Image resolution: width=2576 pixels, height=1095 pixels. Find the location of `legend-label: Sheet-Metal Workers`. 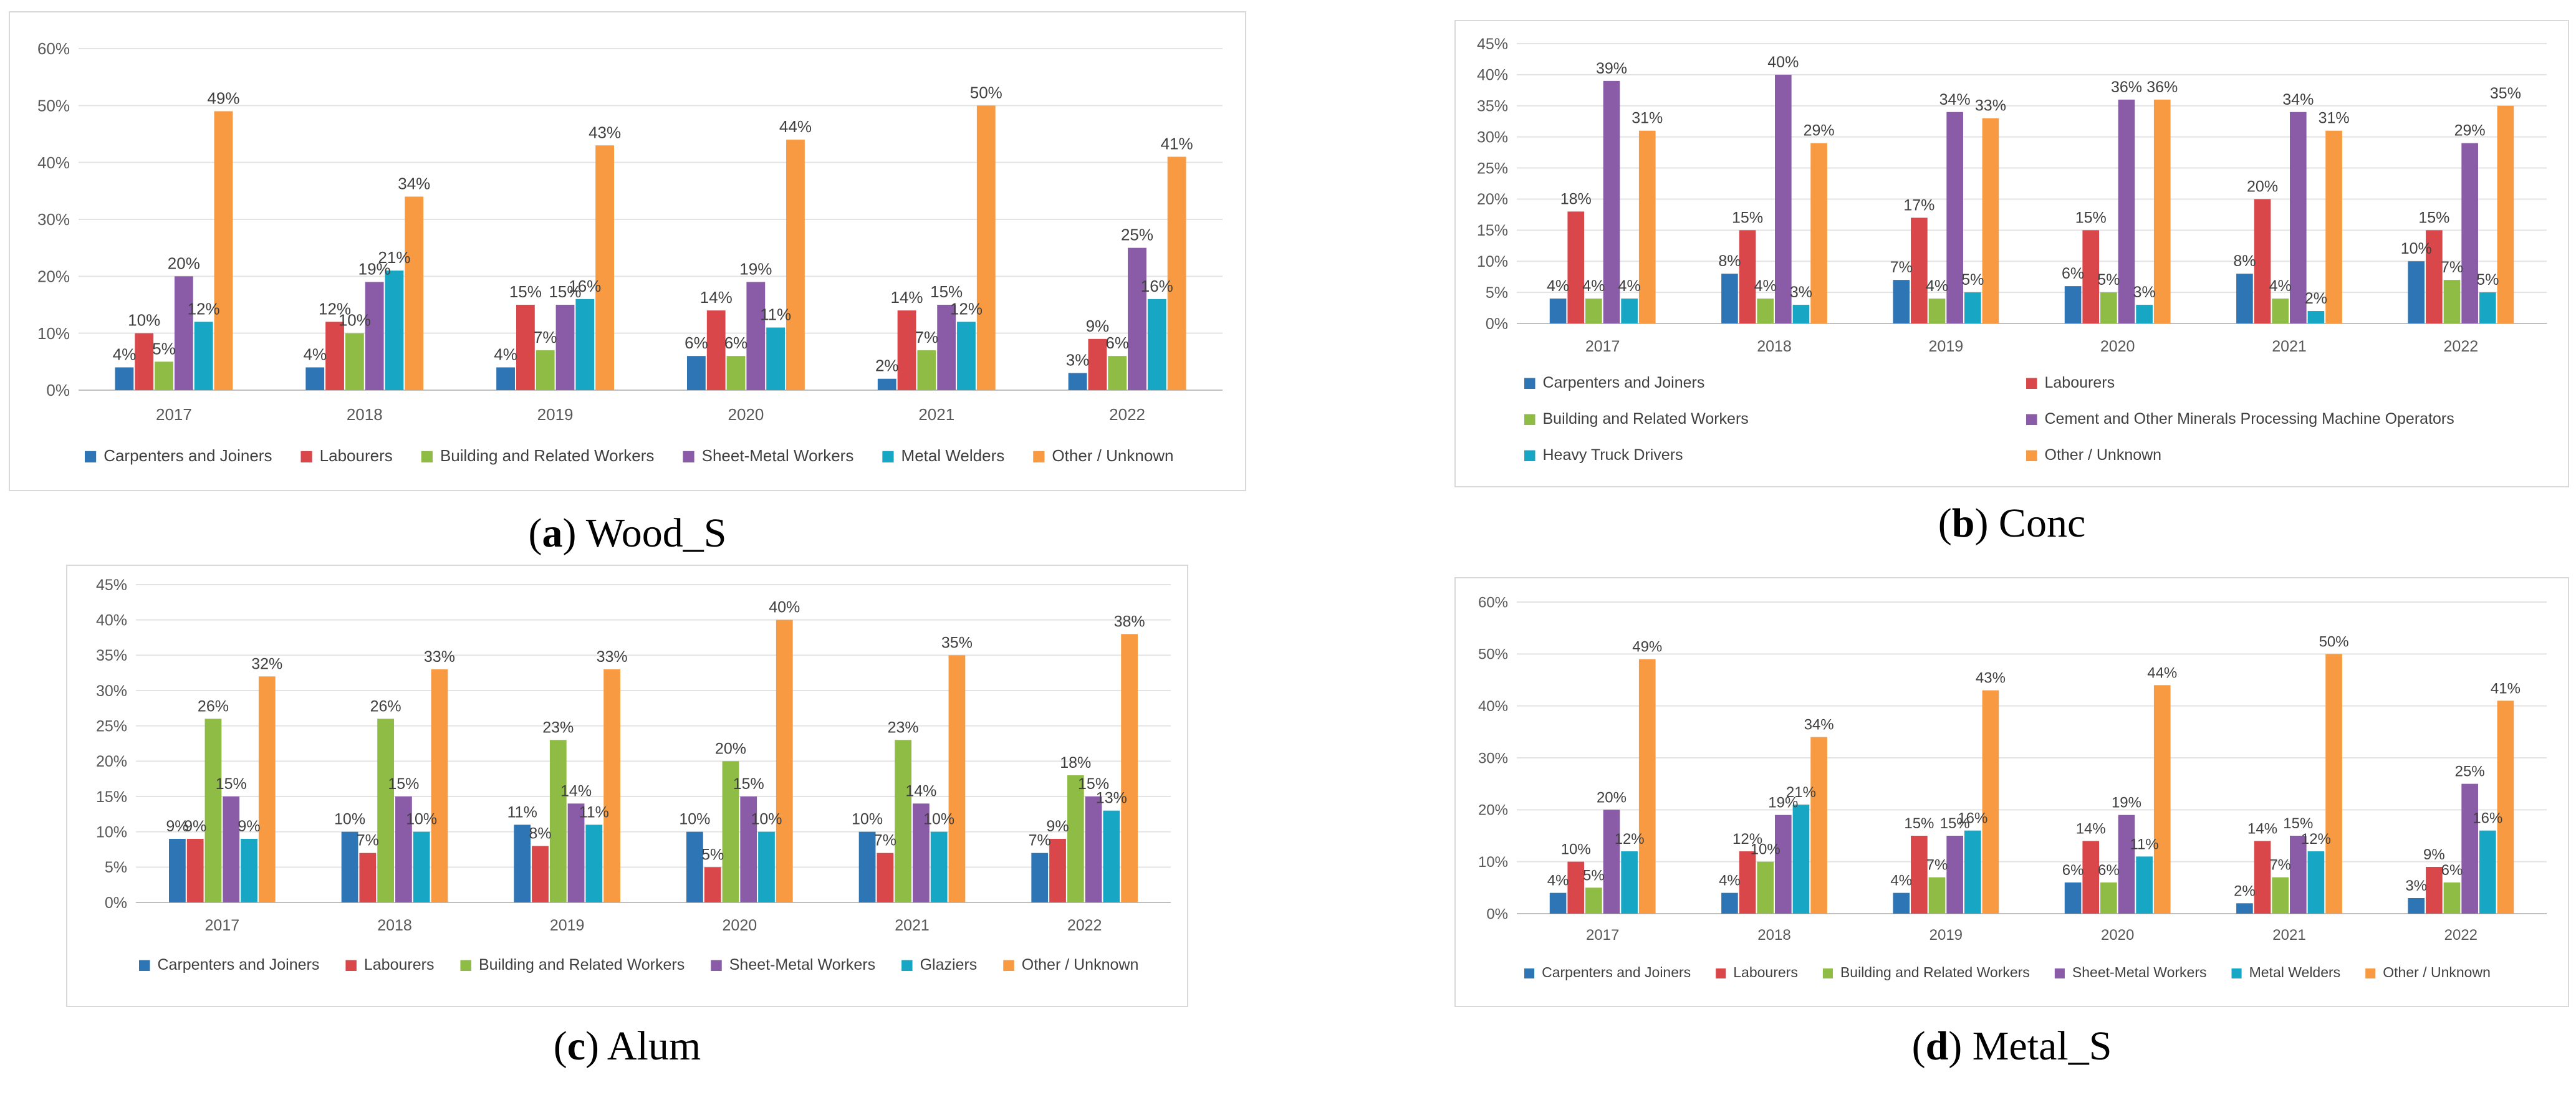

legend-label: Sheet-Metal Workers is located at coordinates (778, 456).